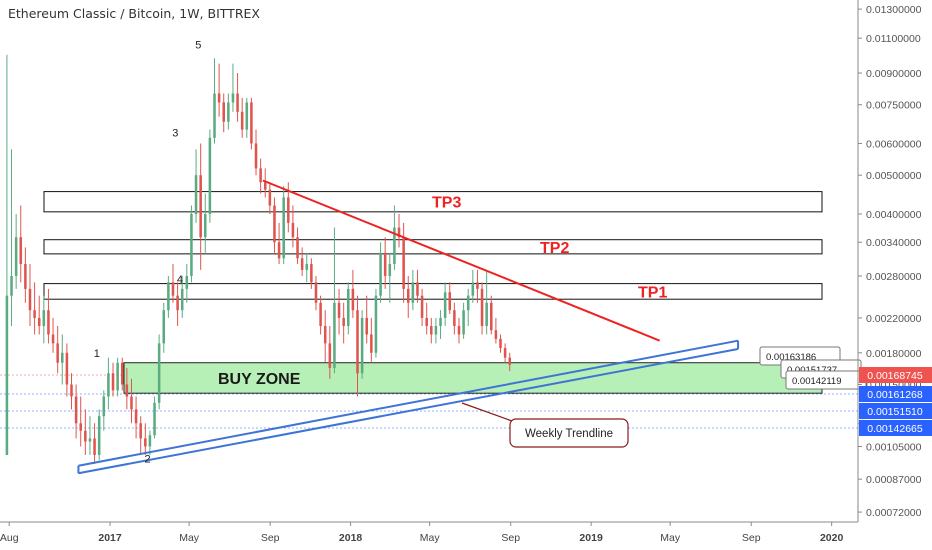 Image resolution: width=932 pixels, height=550 pixels. I want to click on resistance-line, so click(461, 260).